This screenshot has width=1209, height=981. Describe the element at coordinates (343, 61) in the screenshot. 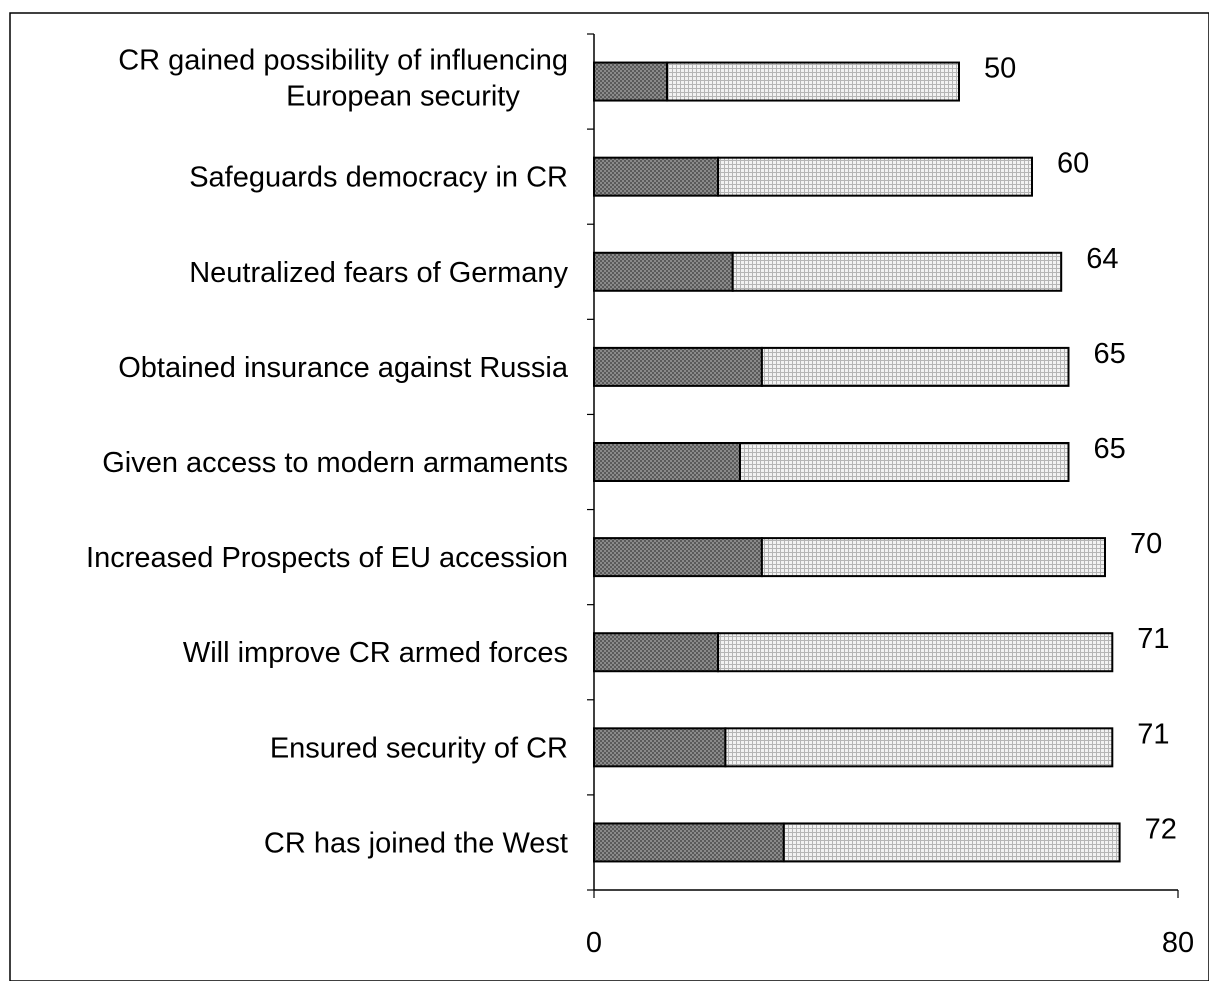

I see `category-label: CR gained possibility of influencing` at that location.